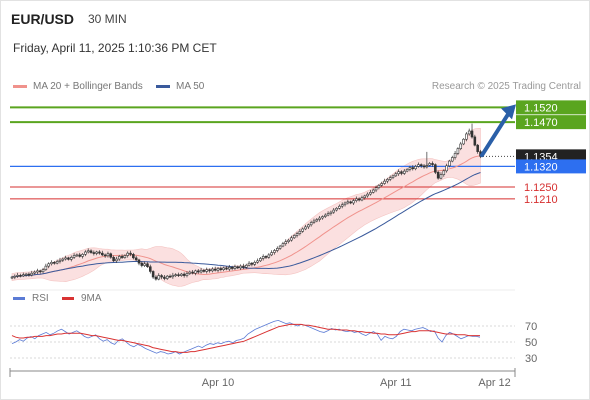  I want to click on legend-ma50: MA 50, so click(180, 86).